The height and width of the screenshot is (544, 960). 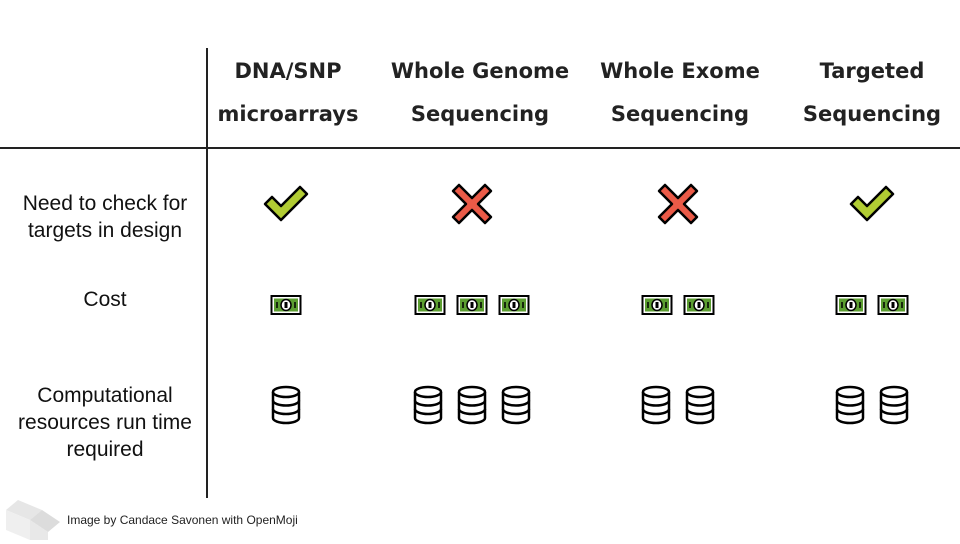 What do you see at coordinates (288, 71) in the screenshot?
I see `column-header-line1: DNA/SNP` at bounding box center [288, 71].